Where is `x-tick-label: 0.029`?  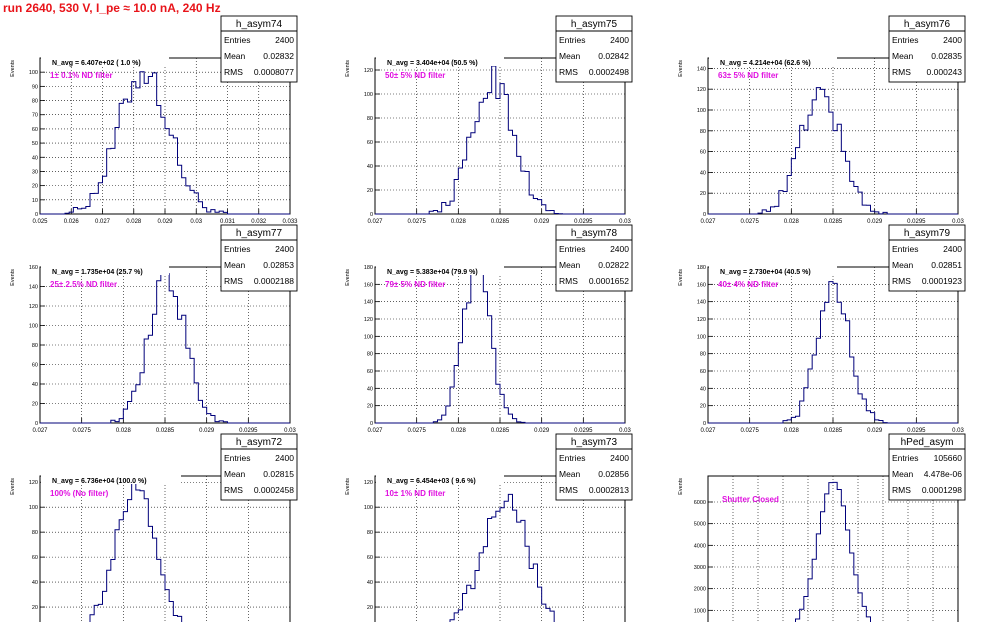
x-tick-label: 0.029 is located at coordinates (542, 431).